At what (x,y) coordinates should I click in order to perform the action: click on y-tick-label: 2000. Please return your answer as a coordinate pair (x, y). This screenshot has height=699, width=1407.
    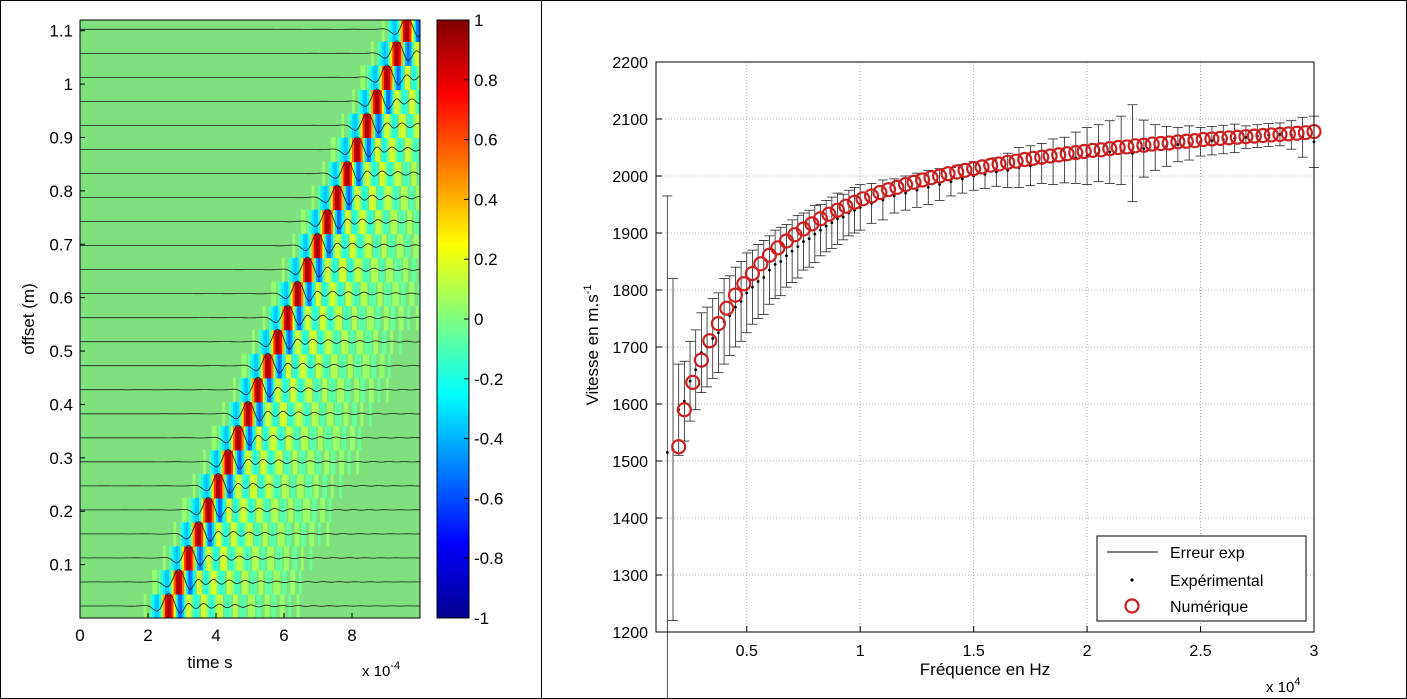
    Looking at the image, I should click on (630, 177).